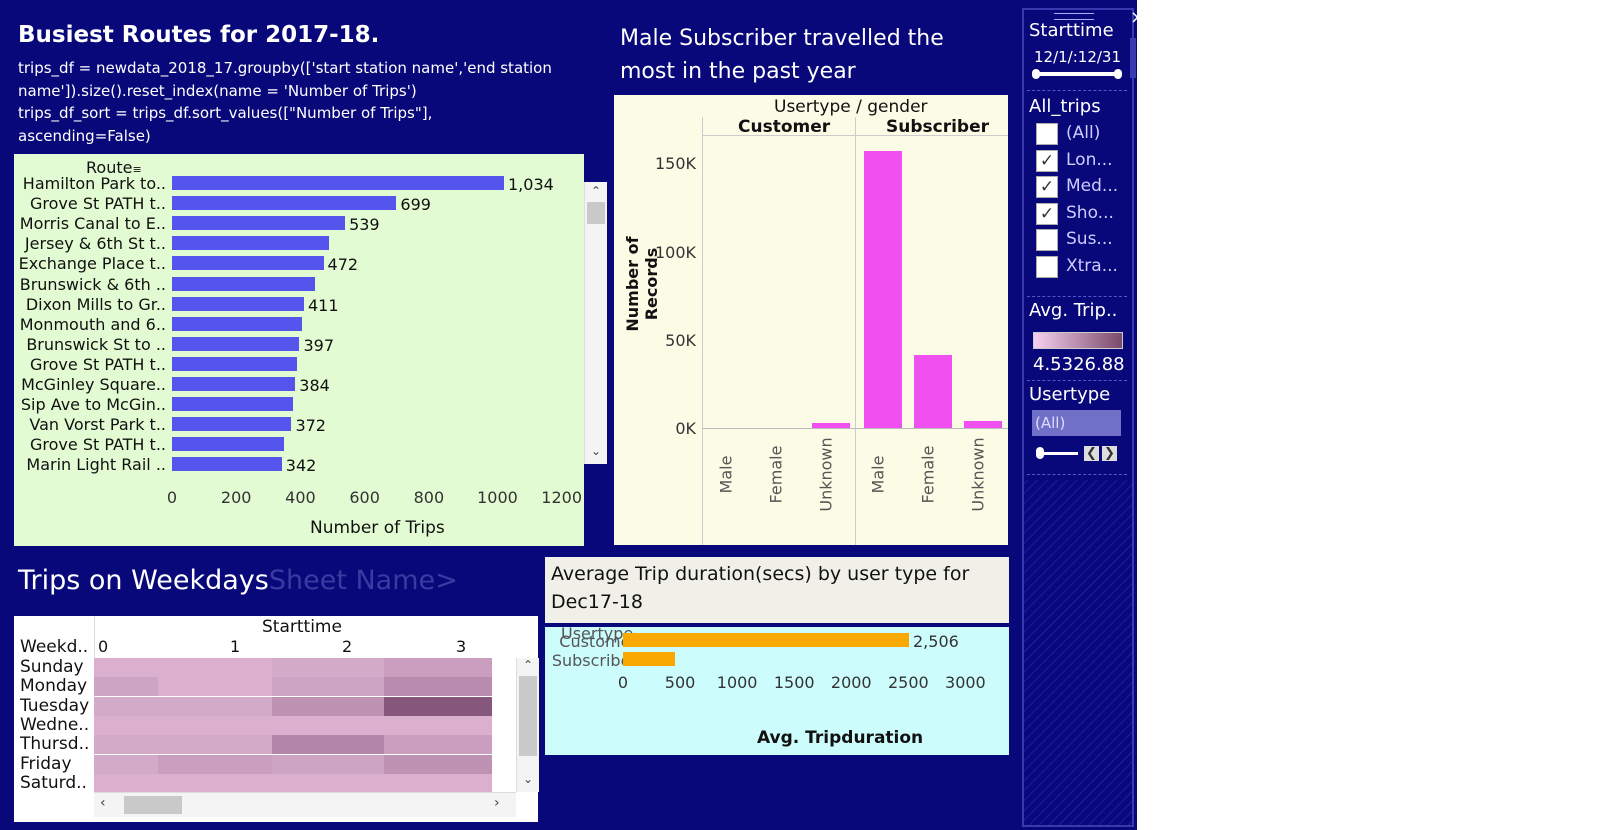 Image resolution: width=1612 pixels, height=830 pixels. What do you see at coordinates (1076, 423) in the screenshot?
I see `usertype-dropdown: (All)` at bounding box center [1076, 423].